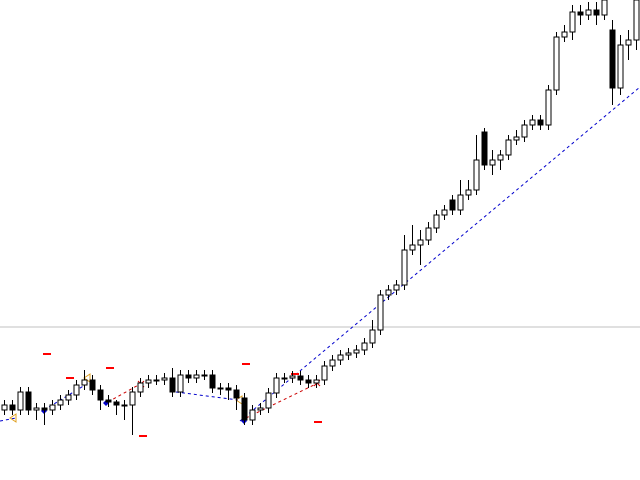 This screenshot has height=480, width=640. Describe the element at coordinates (165, 395) in the screenshot. I see `signal-markers` at that location.